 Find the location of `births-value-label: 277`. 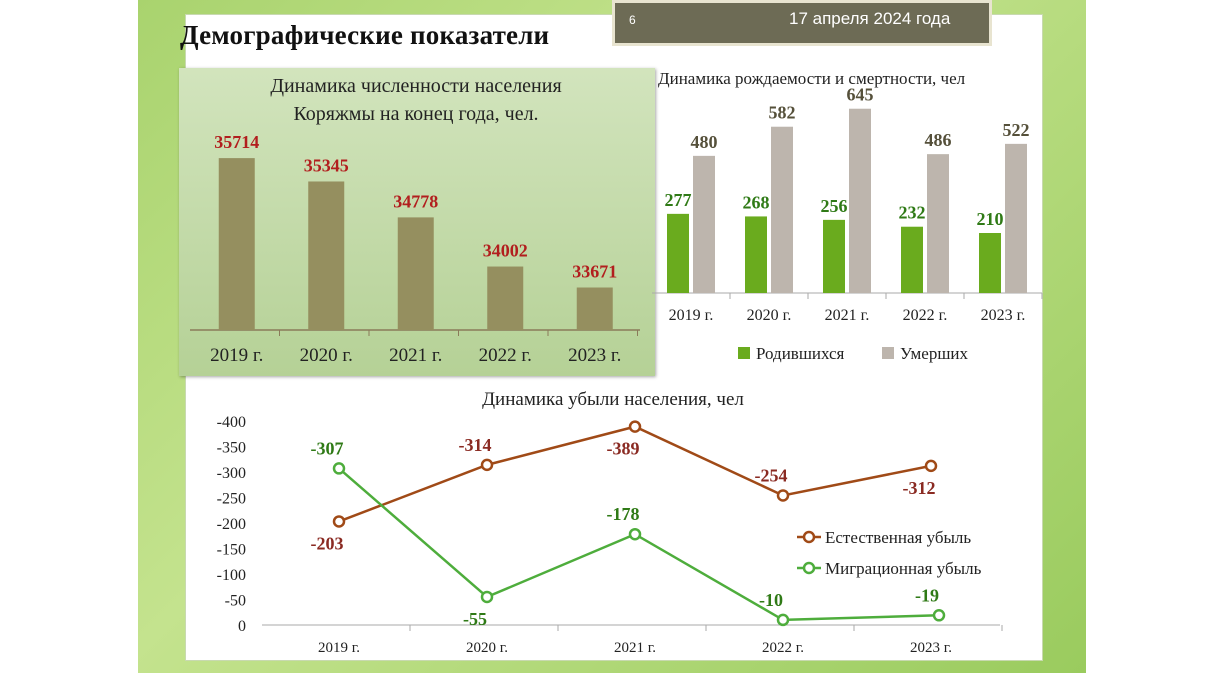

births-value-label: 277 is located at coordinates (678, 200).